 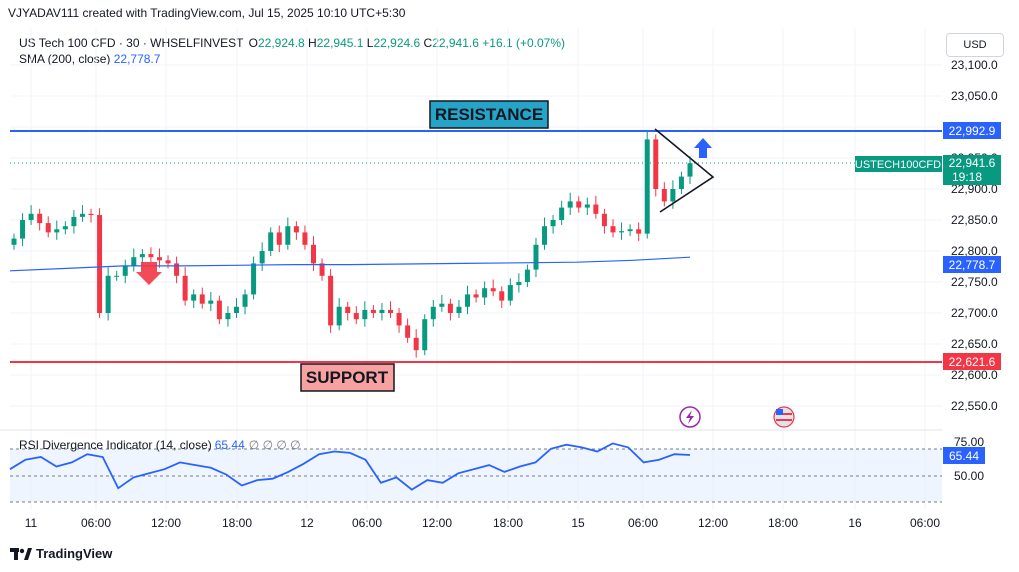 I want to click on currency-button: USD, so click(x=975, y=45).